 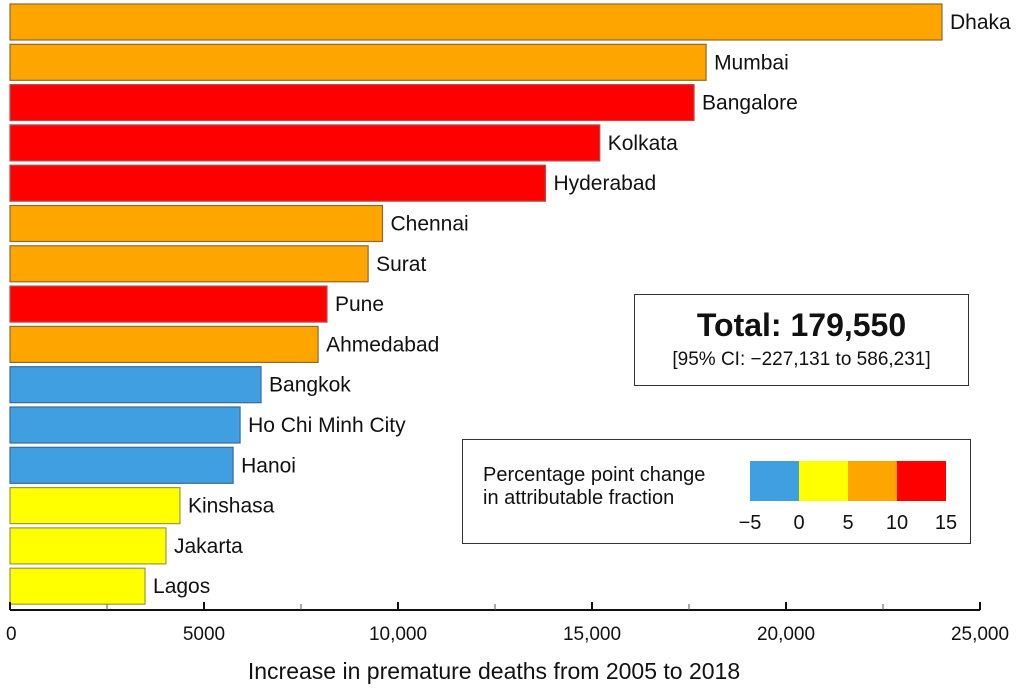 I want to click on bar-bangalore, so click(x=352, y=102).